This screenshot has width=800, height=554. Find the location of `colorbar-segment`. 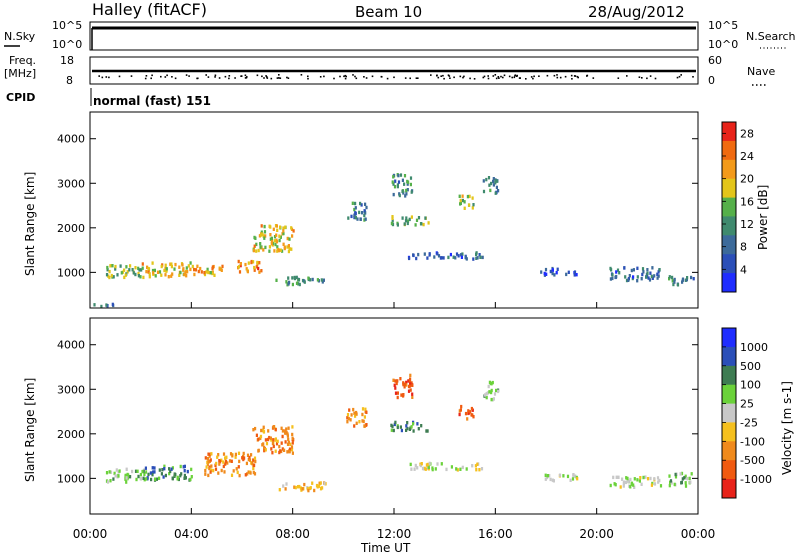

colorbar-segment is located at coordinates (729, 338).